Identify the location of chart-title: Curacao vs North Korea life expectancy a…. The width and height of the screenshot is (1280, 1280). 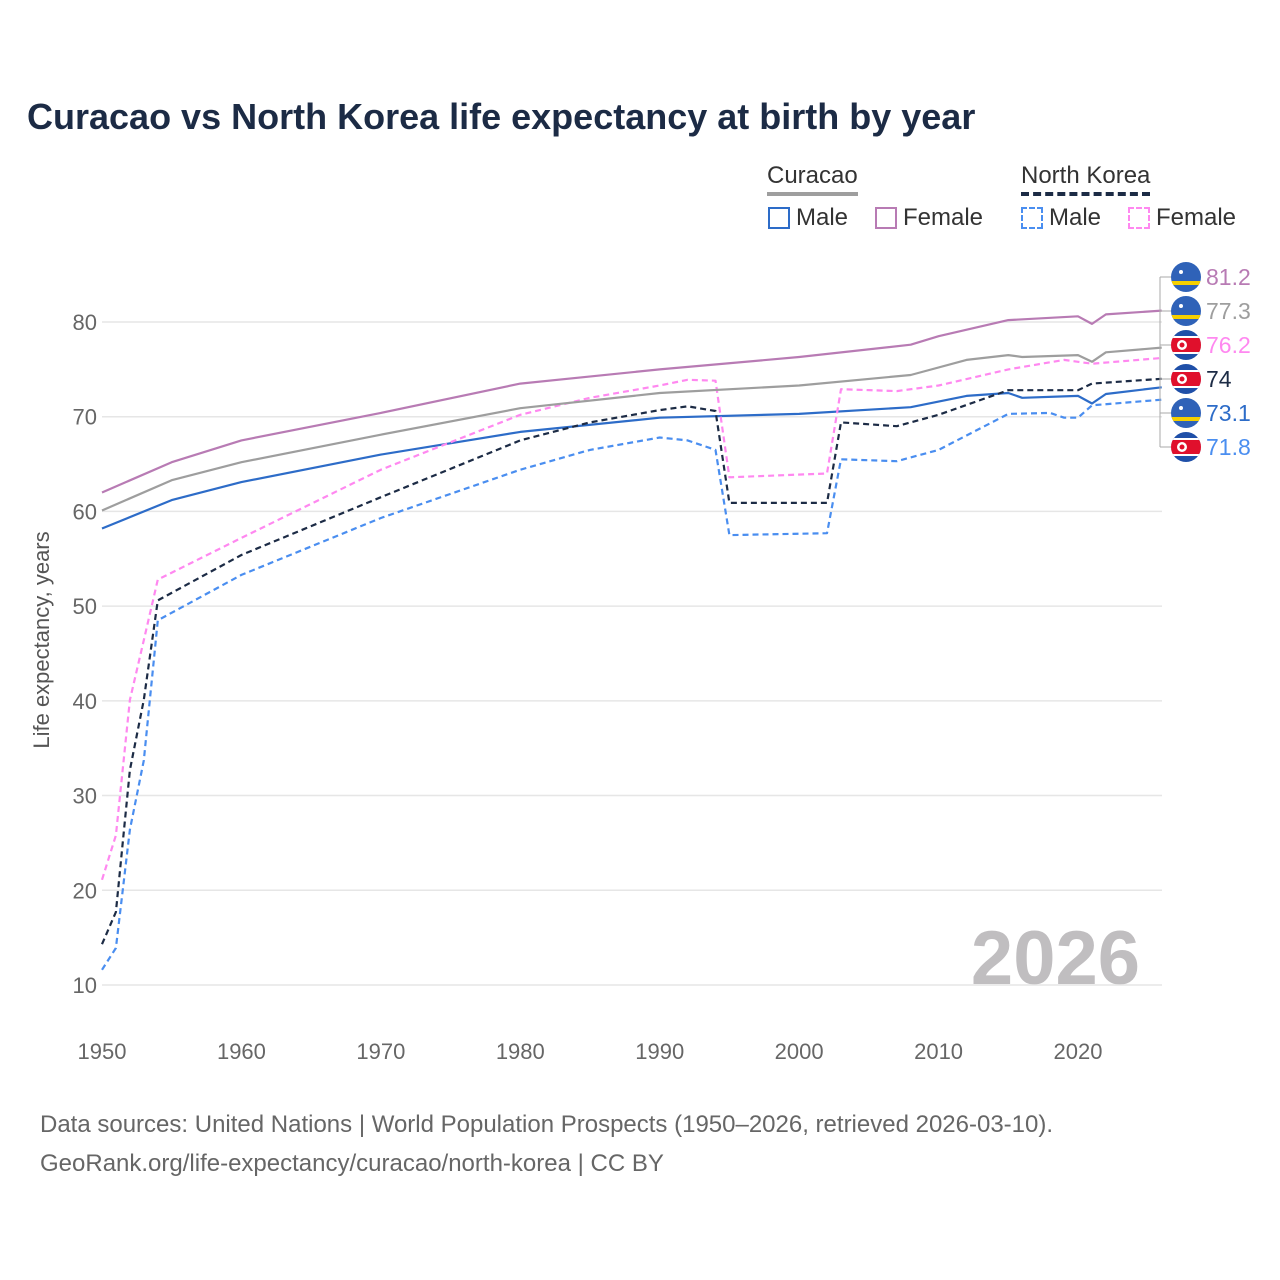
(501, 116).